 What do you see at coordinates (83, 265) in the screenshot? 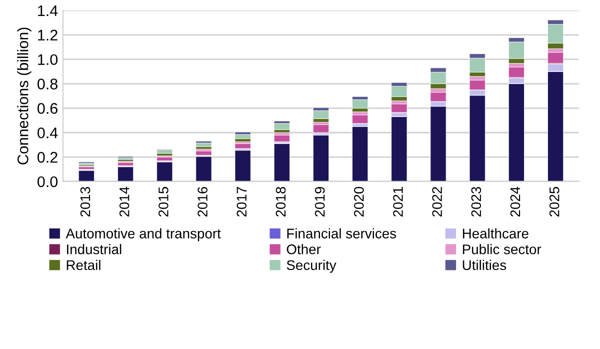
I see `legend-label: Retail` at bounding box center [83, 265].